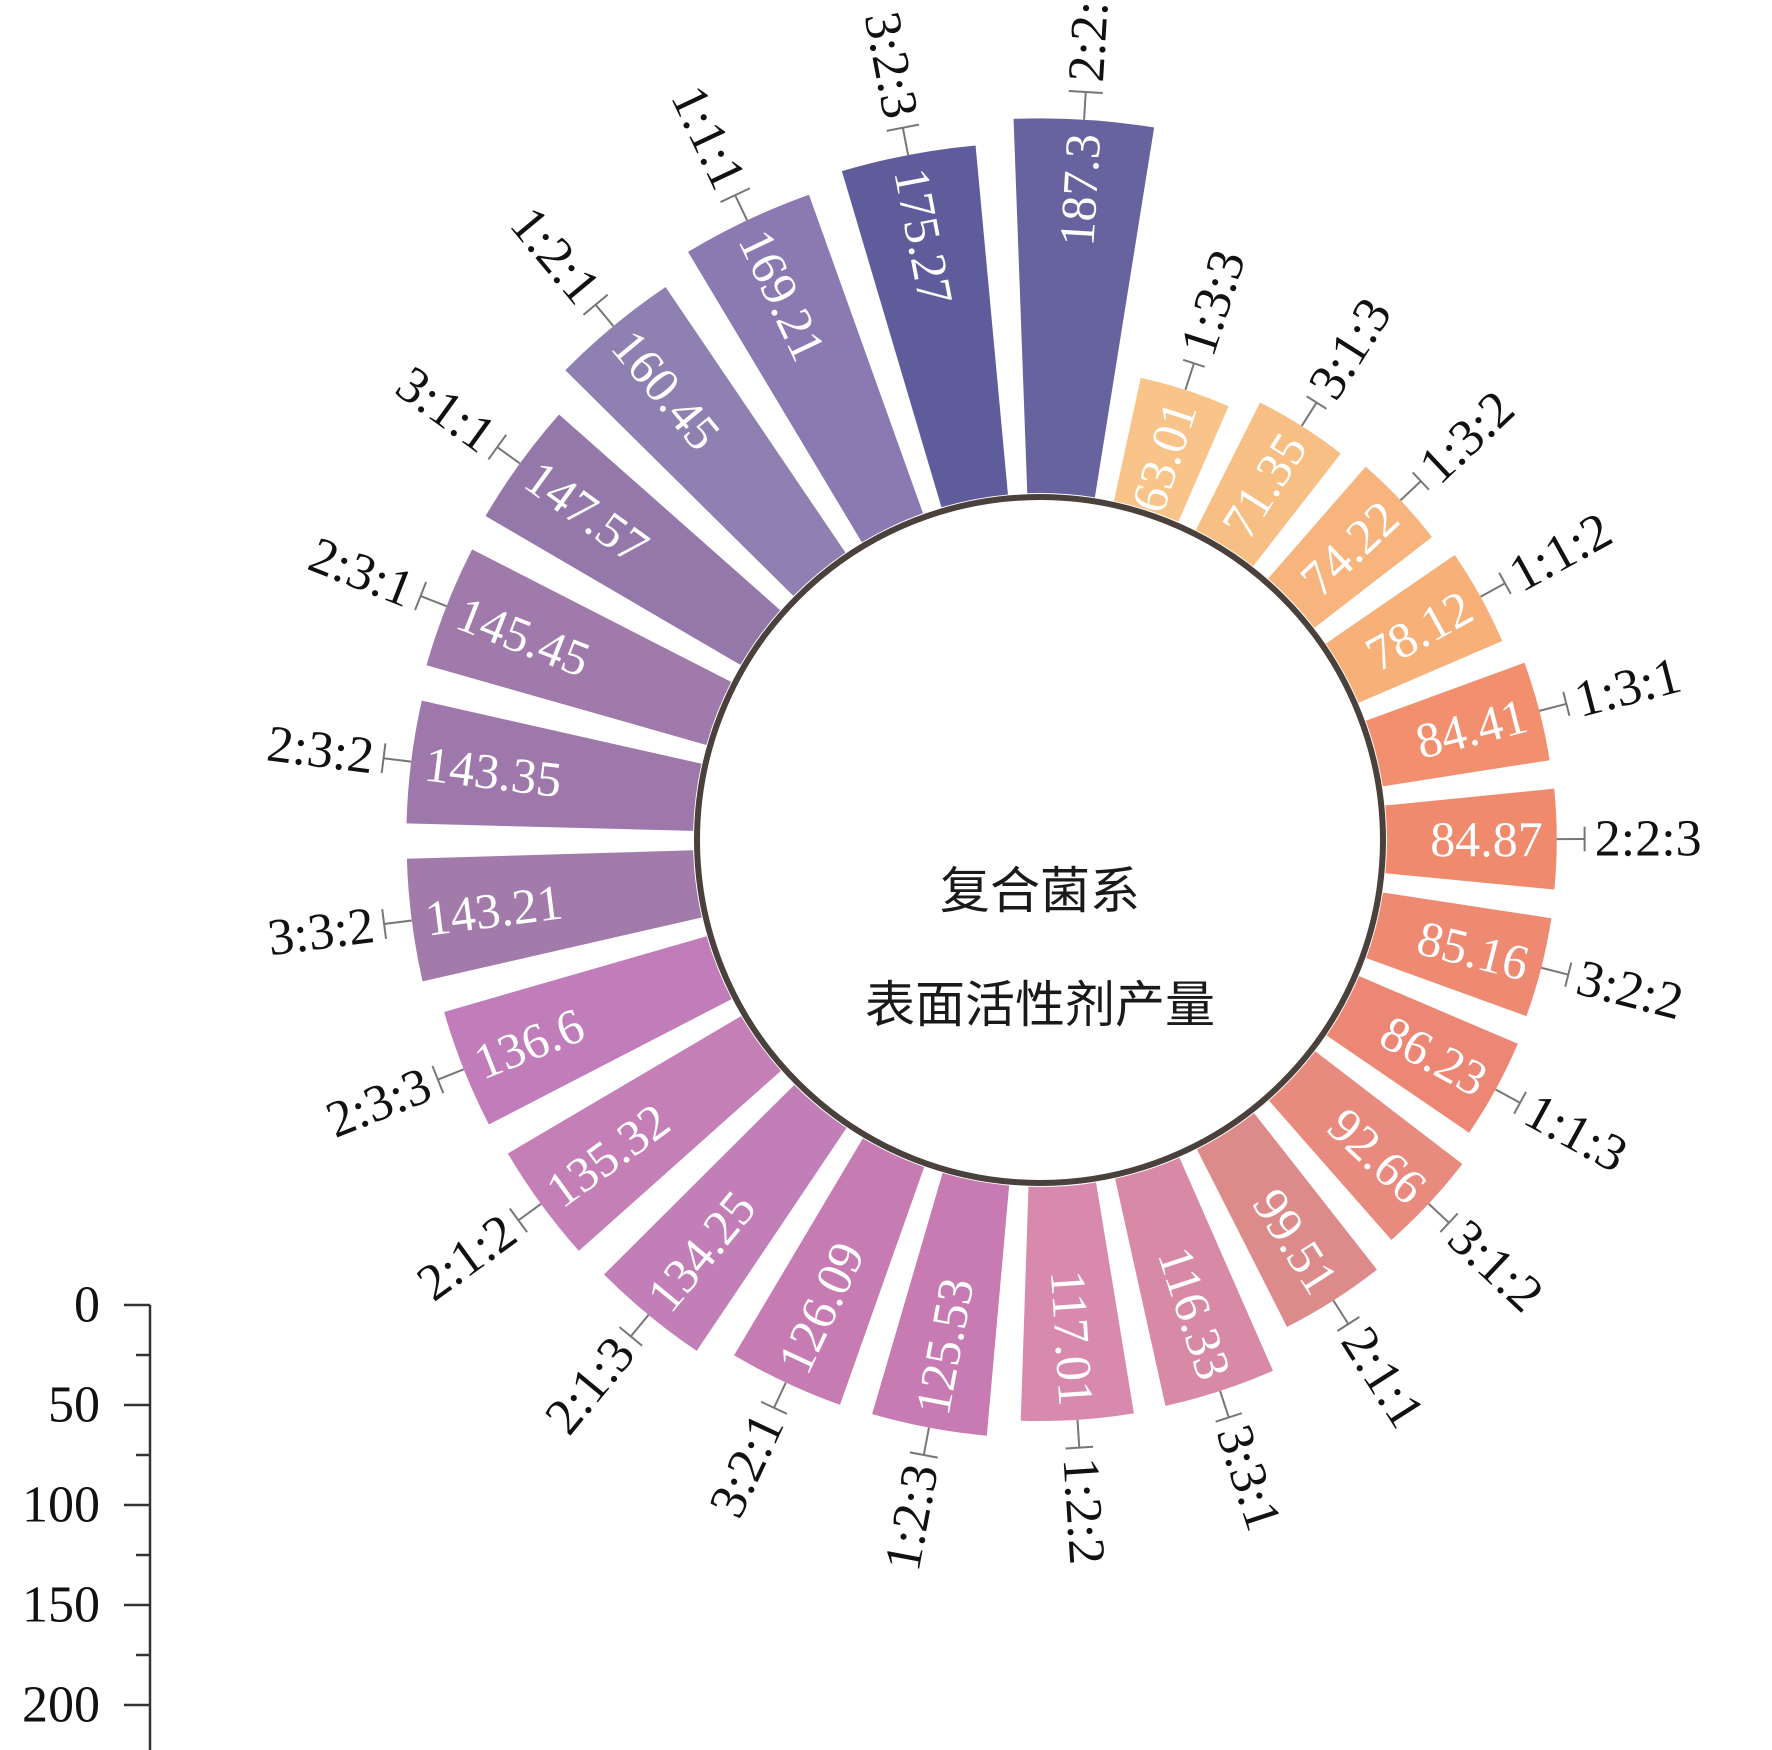 The width and height of the screenshot is (1772, 1750). What do you see at coordinates (1568, 974) in the screenshot?
I see `error-bar-cap-3:2:2` at bounding box center [1568, 974].